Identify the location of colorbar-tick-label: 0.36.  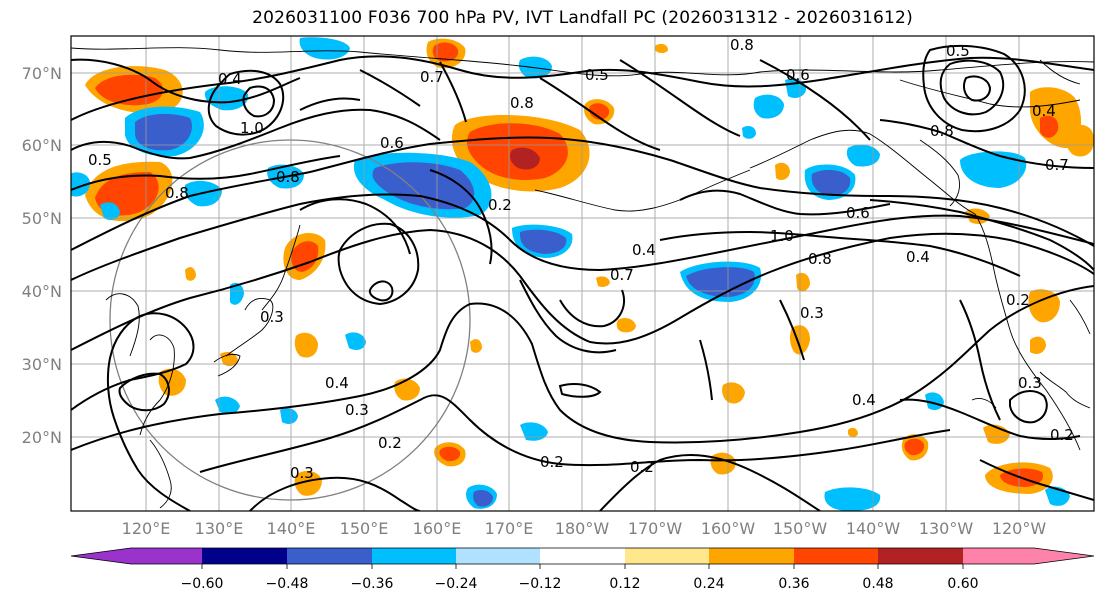
(793, 584).